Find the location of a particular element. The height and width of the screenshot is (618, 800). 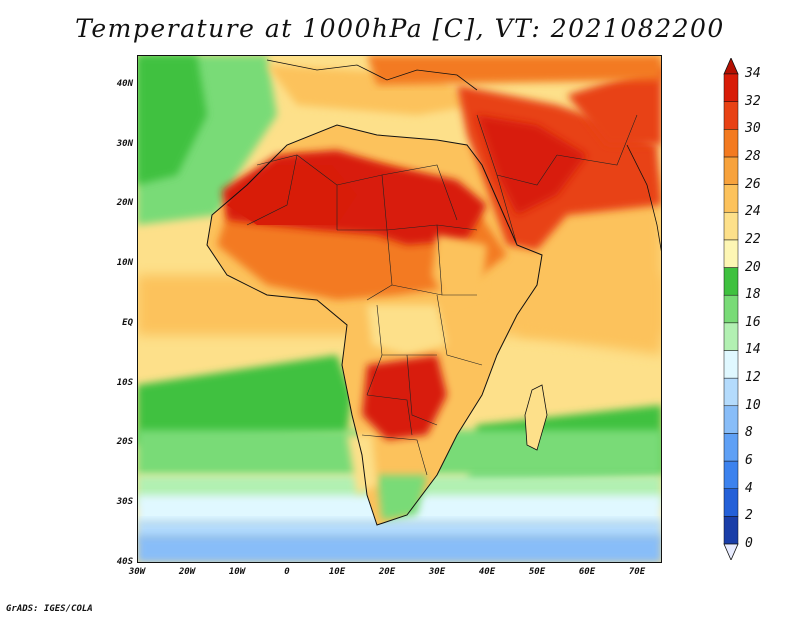

sahara-west-core is located at coordinates (292, 195).